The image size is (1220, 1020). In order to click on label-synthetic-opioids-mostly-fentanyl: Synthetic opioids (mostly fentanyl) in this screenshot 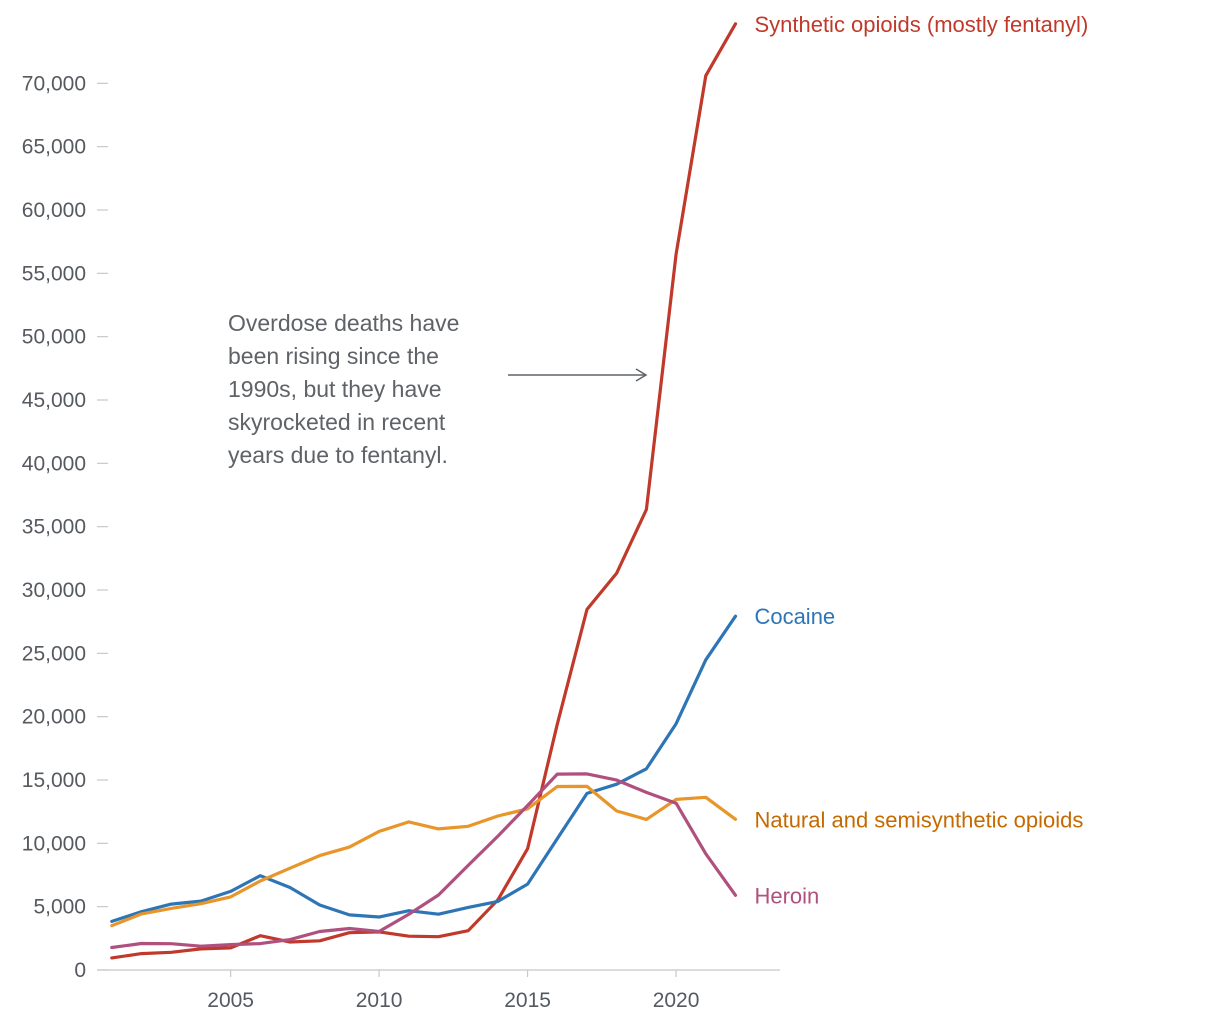, I will do `click(921, 24)`.